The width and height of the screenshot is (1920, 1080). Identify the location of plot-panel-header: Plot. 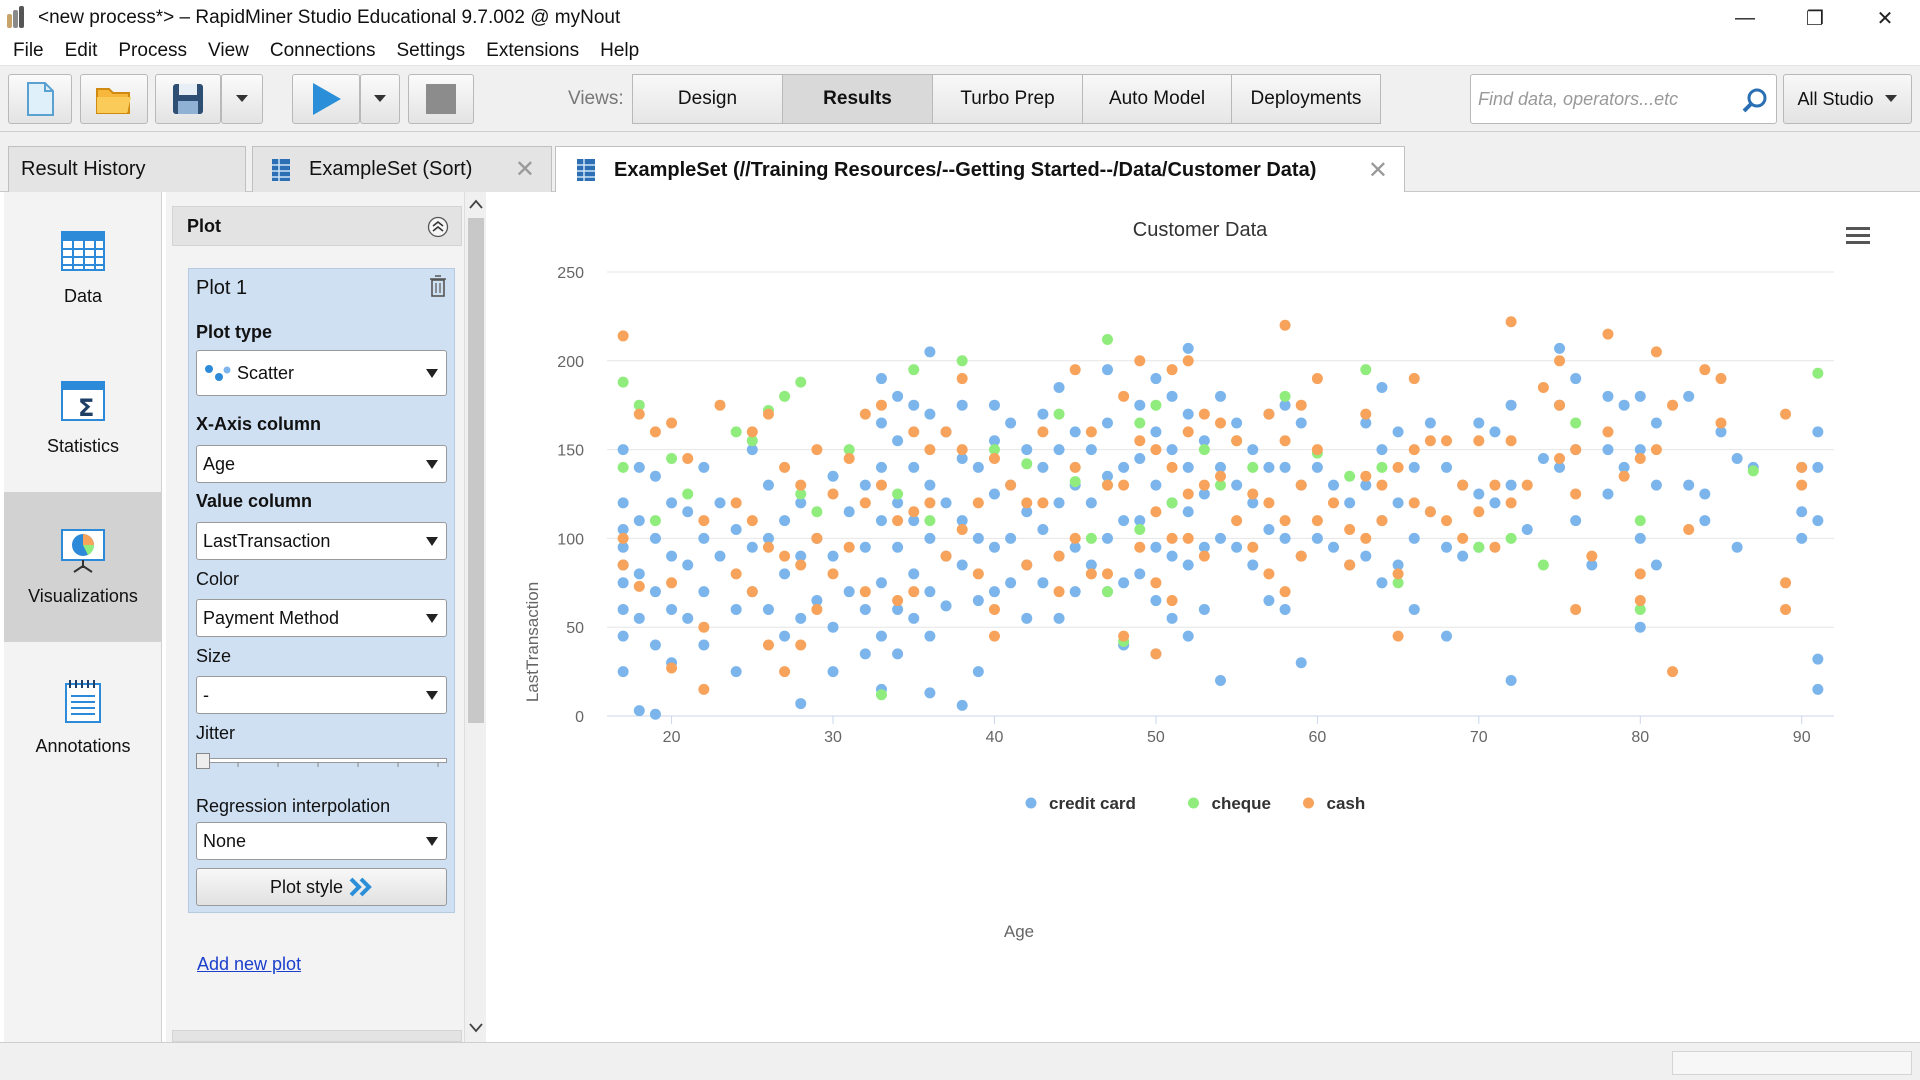
(317, 226).